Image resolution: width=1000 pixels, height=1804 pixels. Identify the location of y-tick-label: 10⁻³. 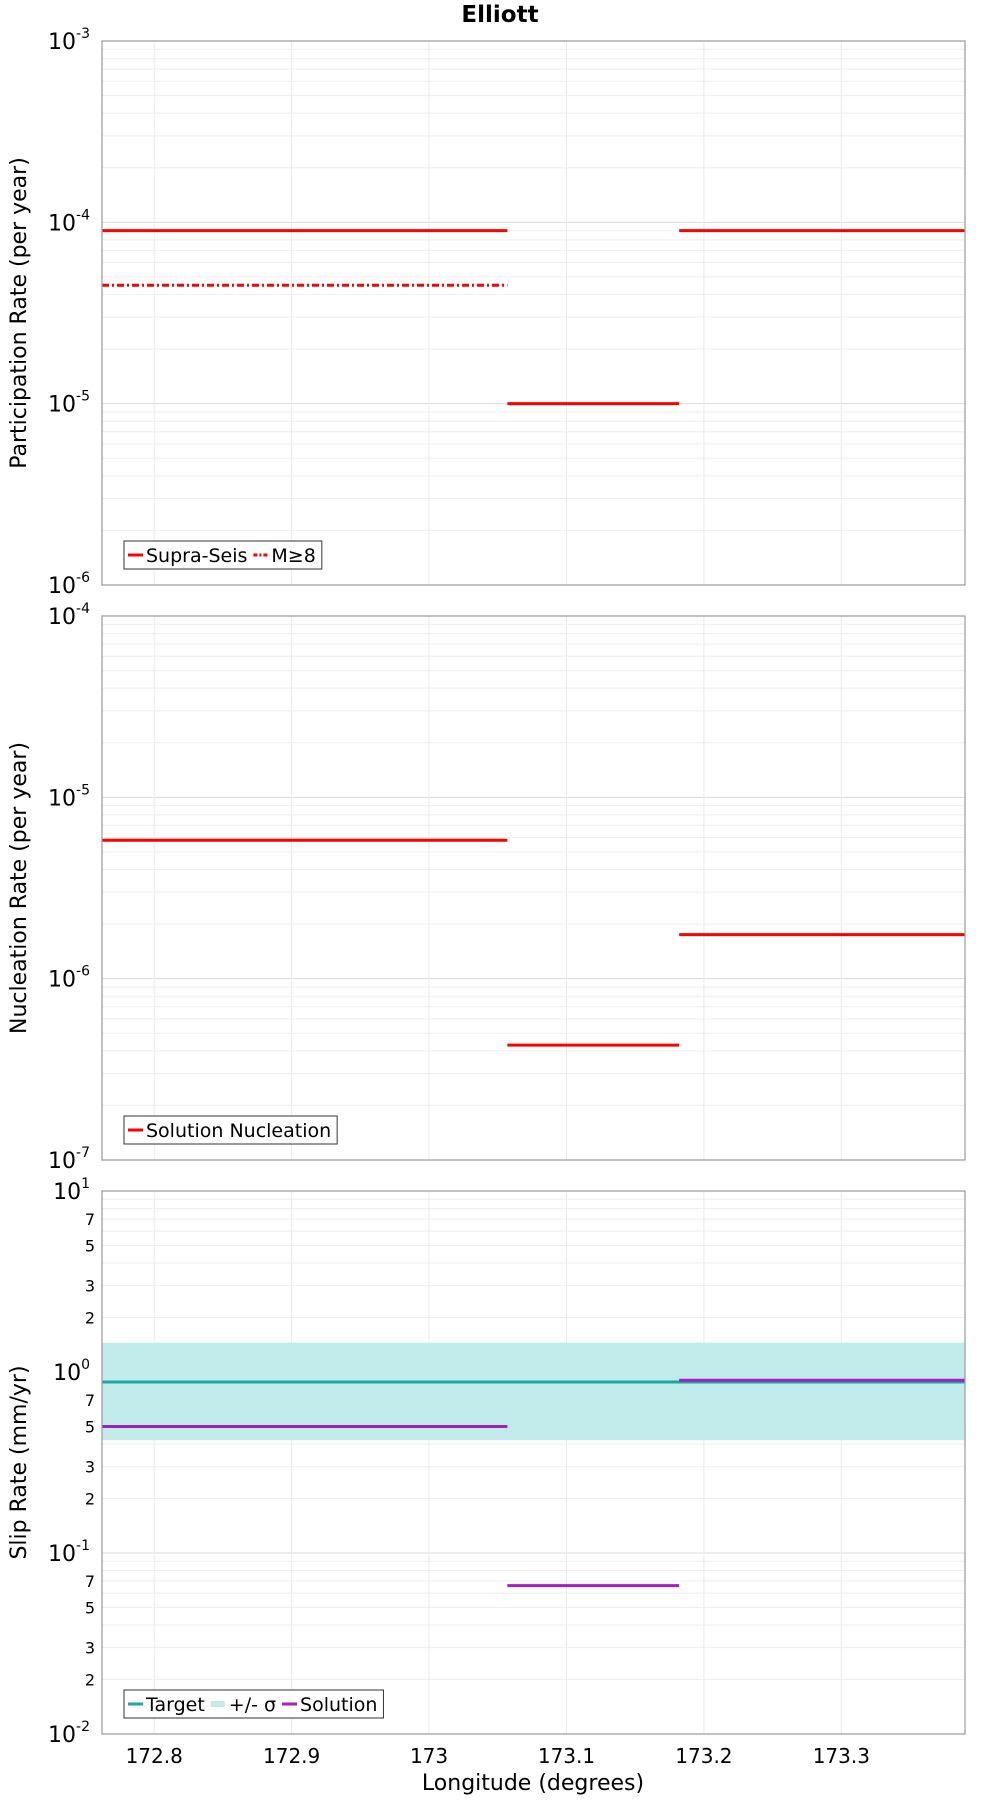
(69, 40).